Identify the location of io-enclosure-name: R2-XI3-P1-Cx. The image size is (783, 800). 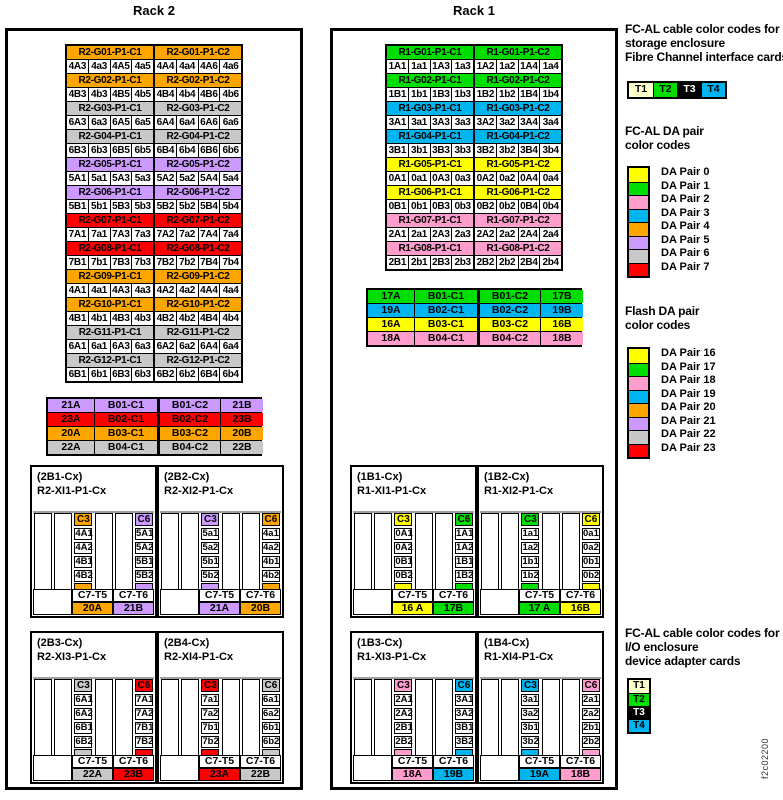
(72, 657).